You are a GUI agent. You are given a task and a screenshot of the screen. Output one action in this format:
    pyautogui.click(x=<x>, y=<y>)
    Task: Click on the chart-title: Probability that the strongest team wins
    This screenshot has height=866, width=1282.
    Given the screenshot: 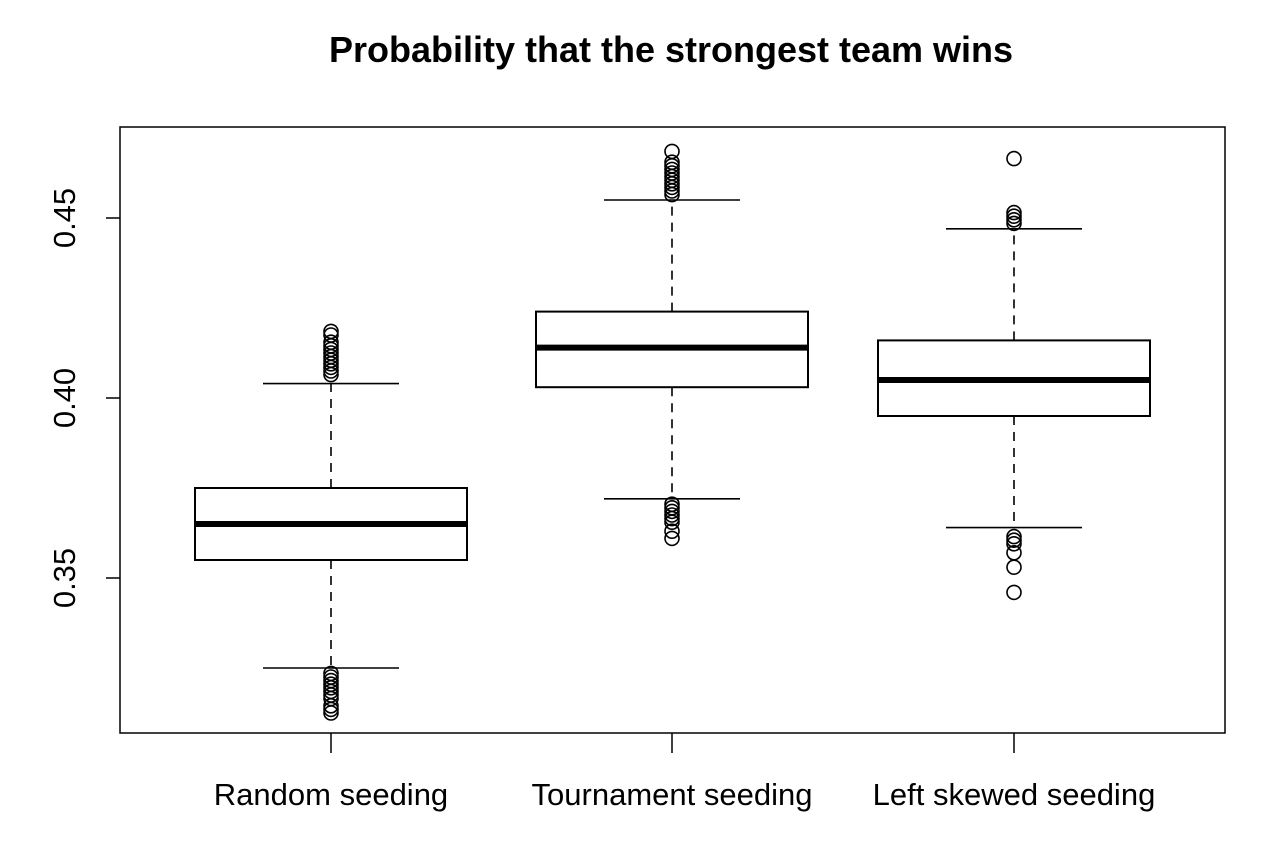 What is the action you would take?
    pyautogui.click(x=671, y=49)
    